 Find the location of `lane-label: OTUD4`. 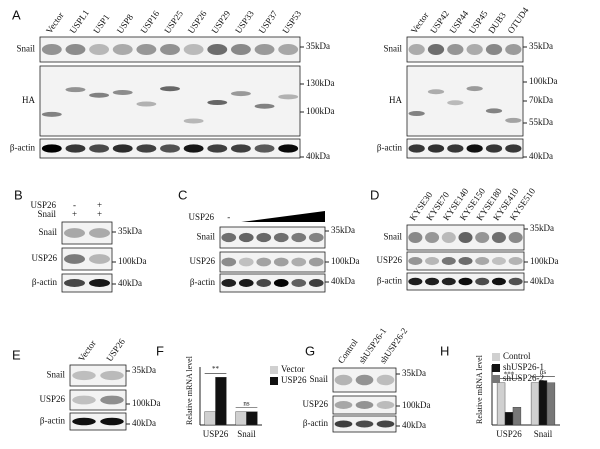

lane-label: OTUD4 is located at coordinates (517, 20).